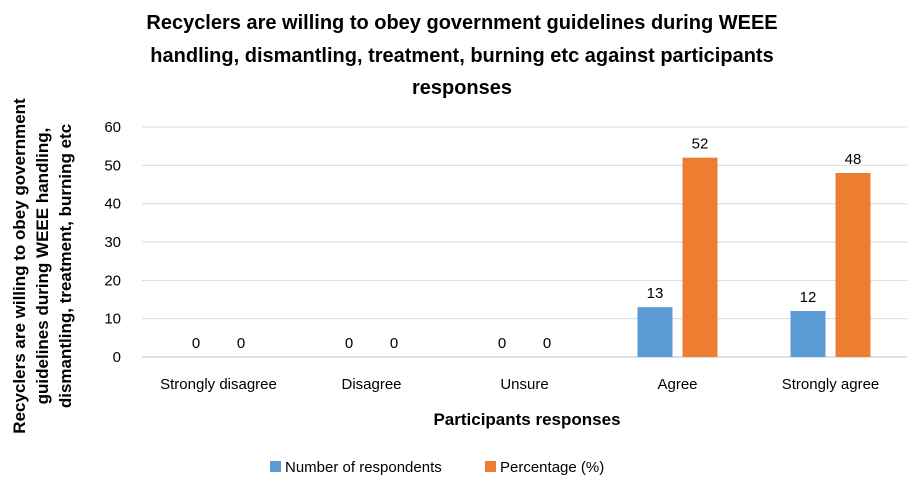  I want to click on x-category-label: Unsure, so click(524, 384).